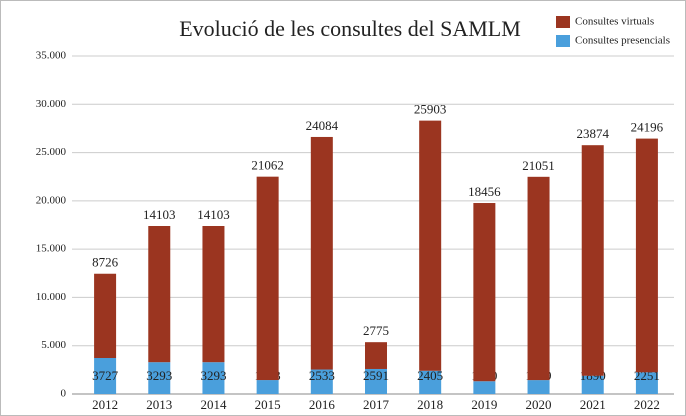 This screenshot has height=416, width=686. Describe the element at coordinates (647, 404) in the screenshot. I see `x-tick-label: 2022` at that location.